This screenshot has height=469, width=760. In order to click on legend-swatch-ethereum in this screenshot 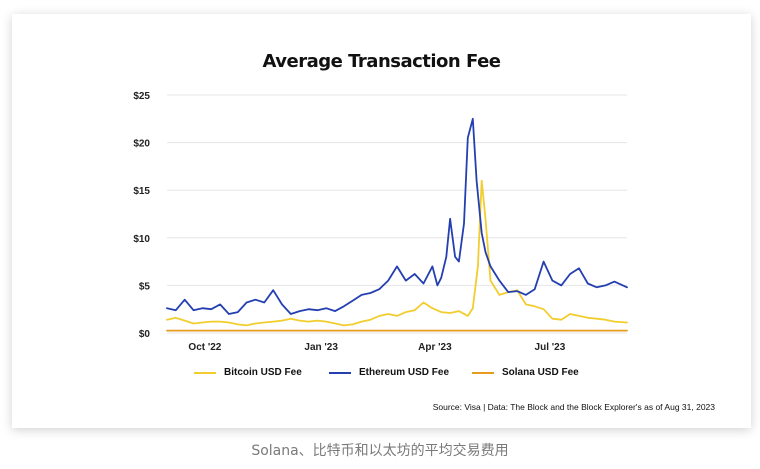, I will do `click(340, 372)`.